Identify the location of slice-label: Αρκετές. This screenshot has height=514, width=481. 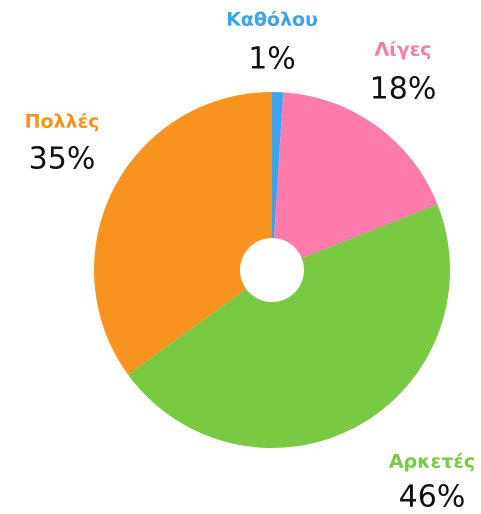
(432, 462).